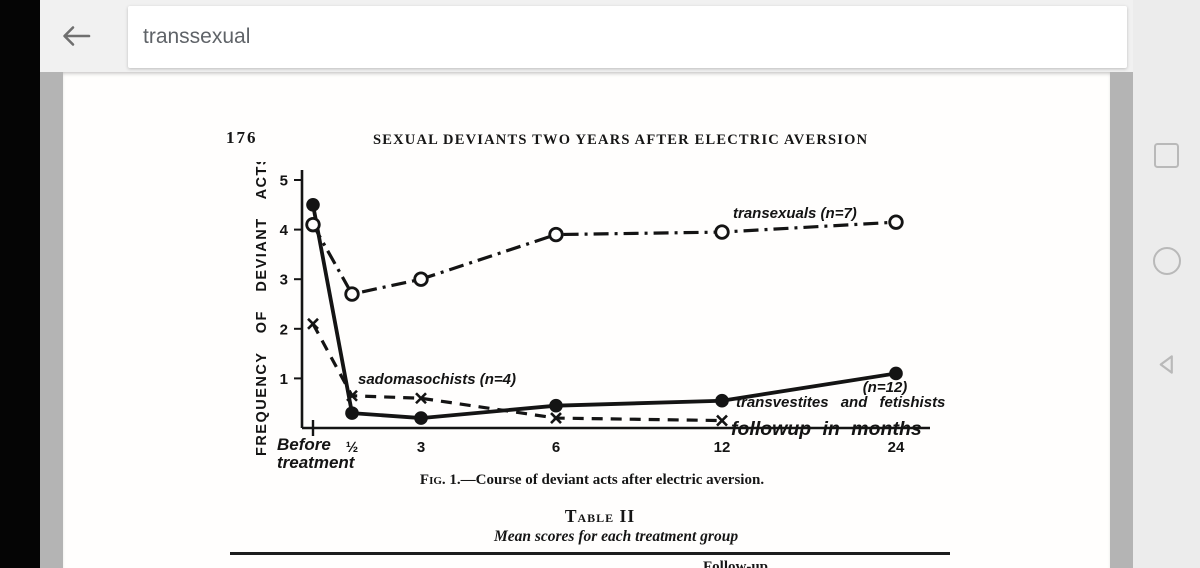 This screenshot has height=568, width=1200. What do you see at coordinates (795, 213) in the screenshot?
I see `label-transexuals: transexuals (n=7)` at bounding box center [795, 213].